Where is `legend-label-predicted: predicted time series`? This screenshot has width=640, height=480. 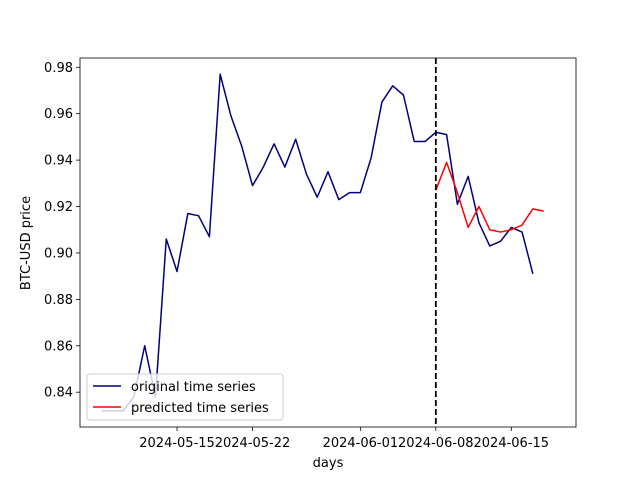
legend-label-predicted: predicted time series is located at coordinates (200, 408).